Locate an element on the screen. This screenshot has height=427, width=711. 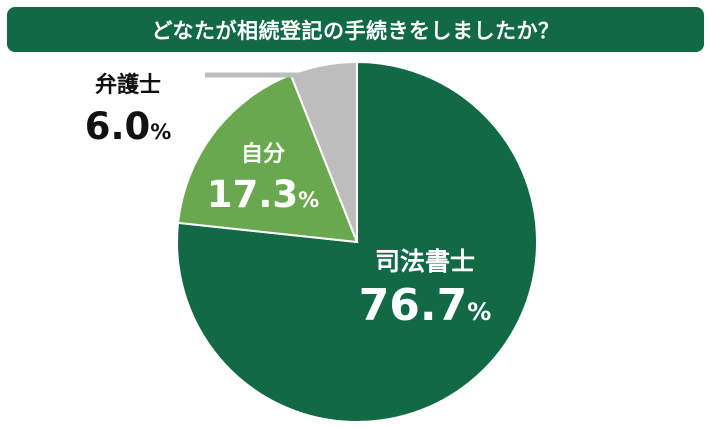
slice-value-shihoshoshi: 76.7% is located at coordinates (425, 305).